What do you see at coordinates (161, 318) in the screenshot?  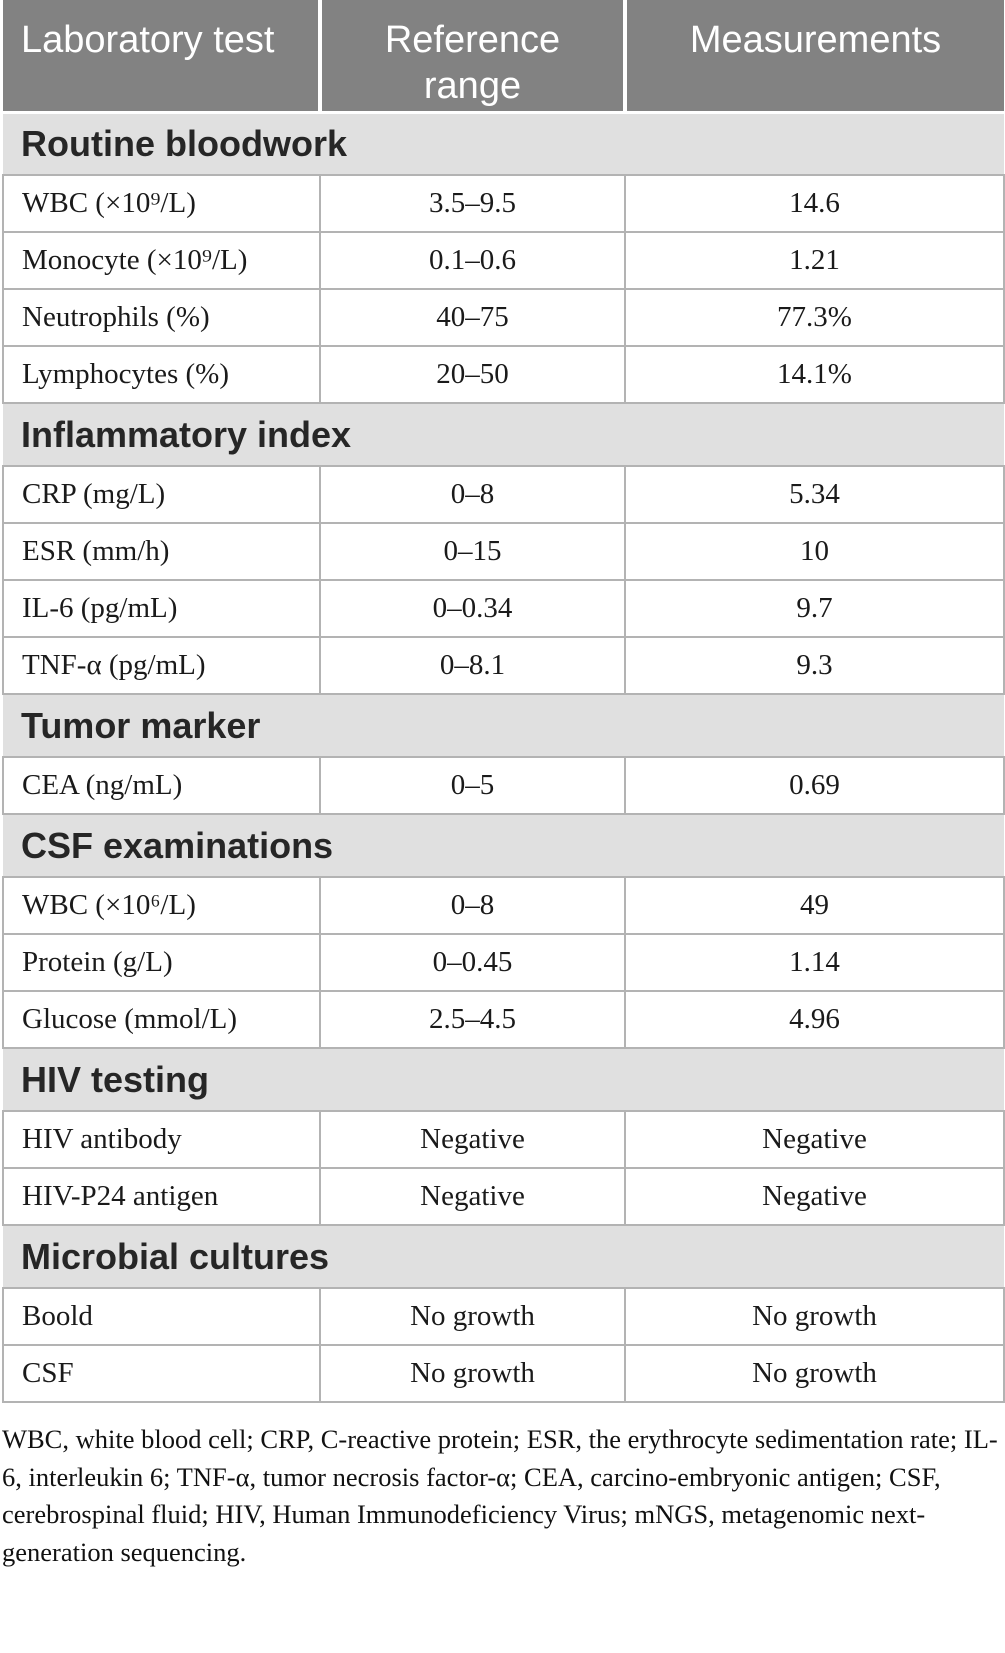 I see `test-name-cell: Neutrophils (%)` at bounding box center [161, 318].